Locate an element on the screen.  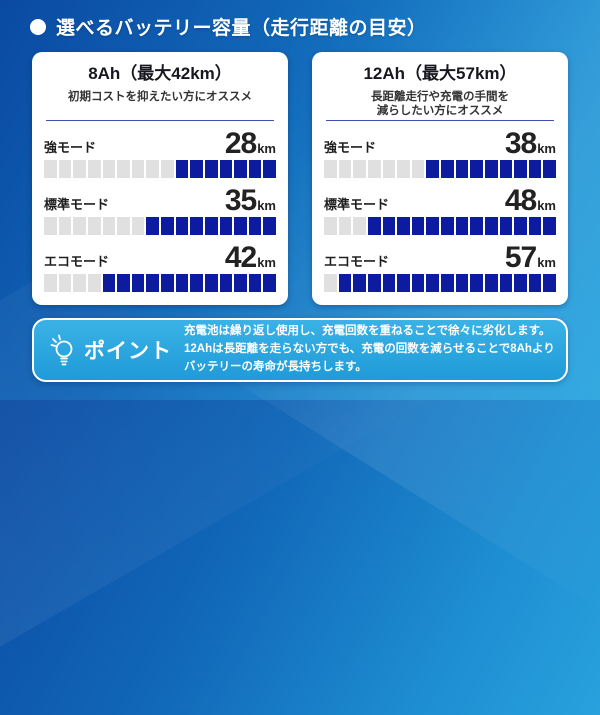
distance-value: 42 km is located at coordinates (250, 258).